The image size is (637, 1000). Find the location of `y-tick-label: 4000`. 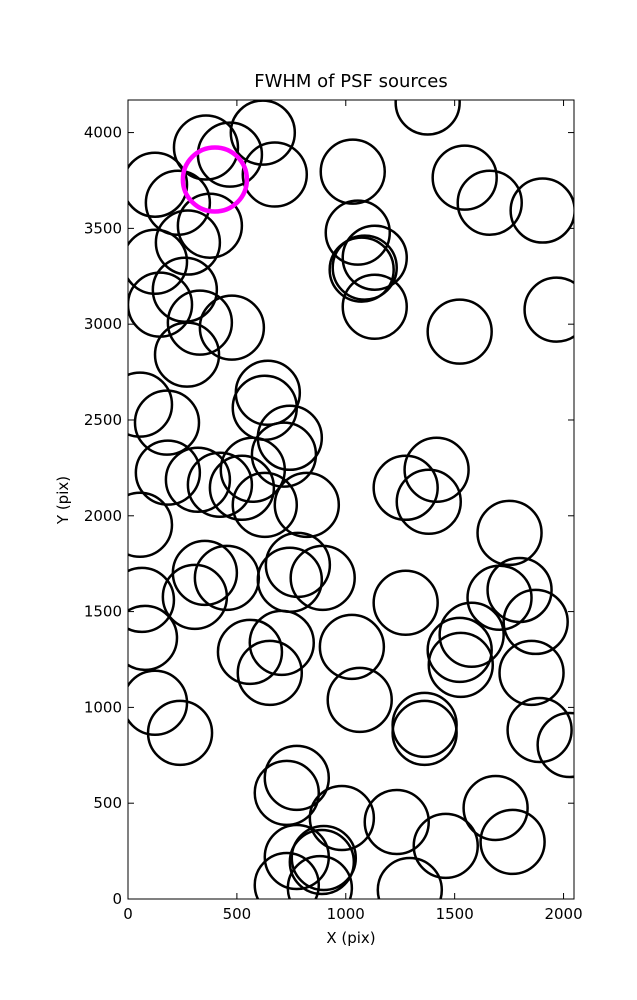

y-tick-label: 4000 is located at coordinates (103, 133).